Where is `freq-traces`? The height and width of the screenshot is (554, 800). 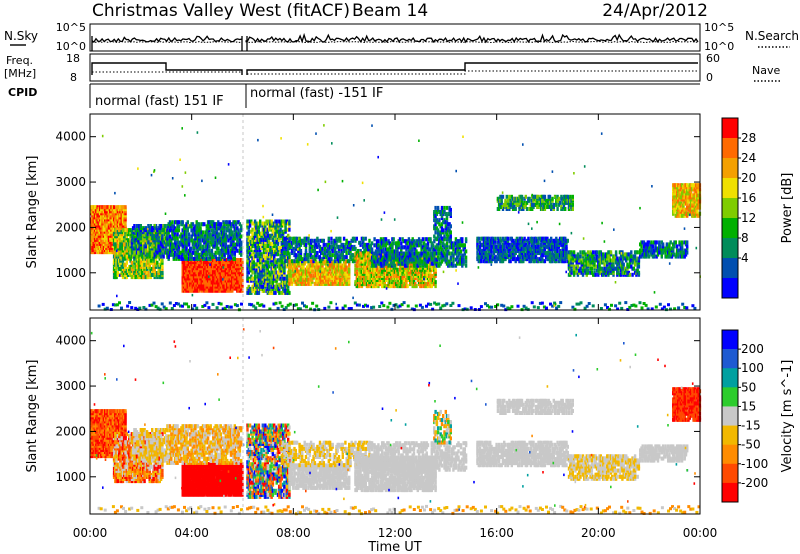
freq-traces is located at coordinates (394, 68).